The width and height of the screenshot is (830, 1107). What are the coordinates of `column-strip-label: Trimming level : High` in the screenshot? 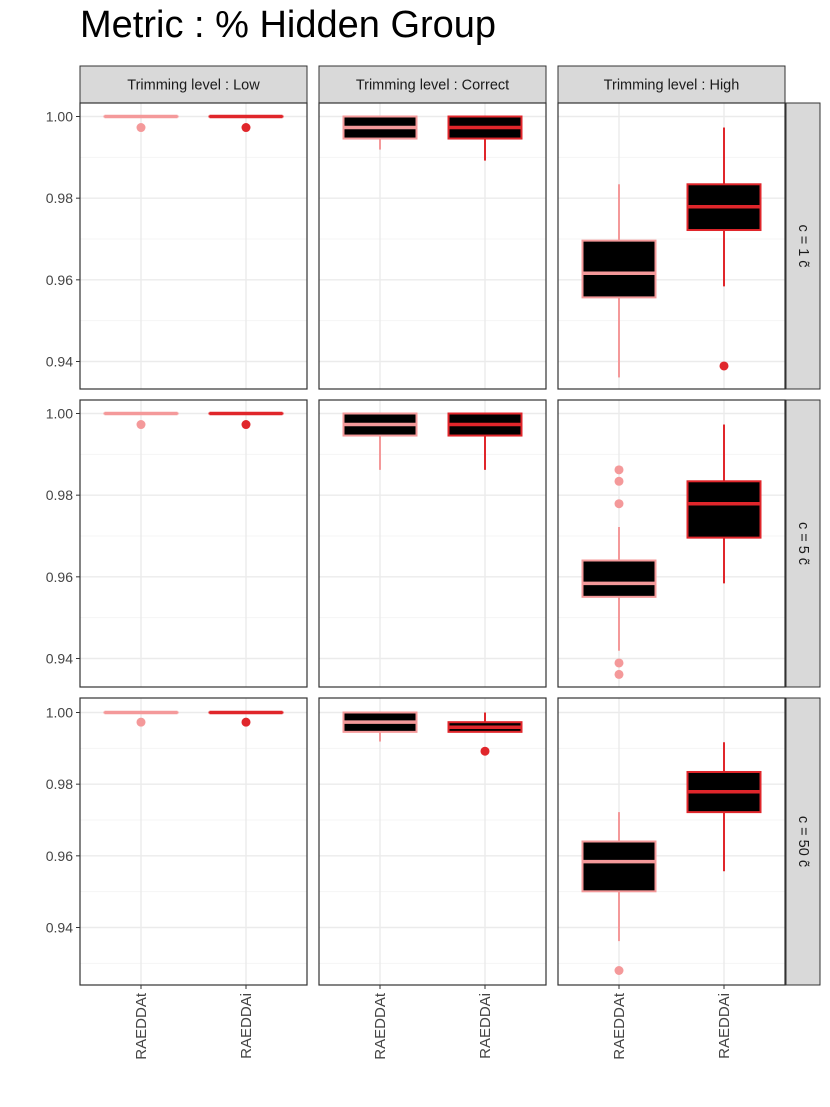 It's located at (672, 86).